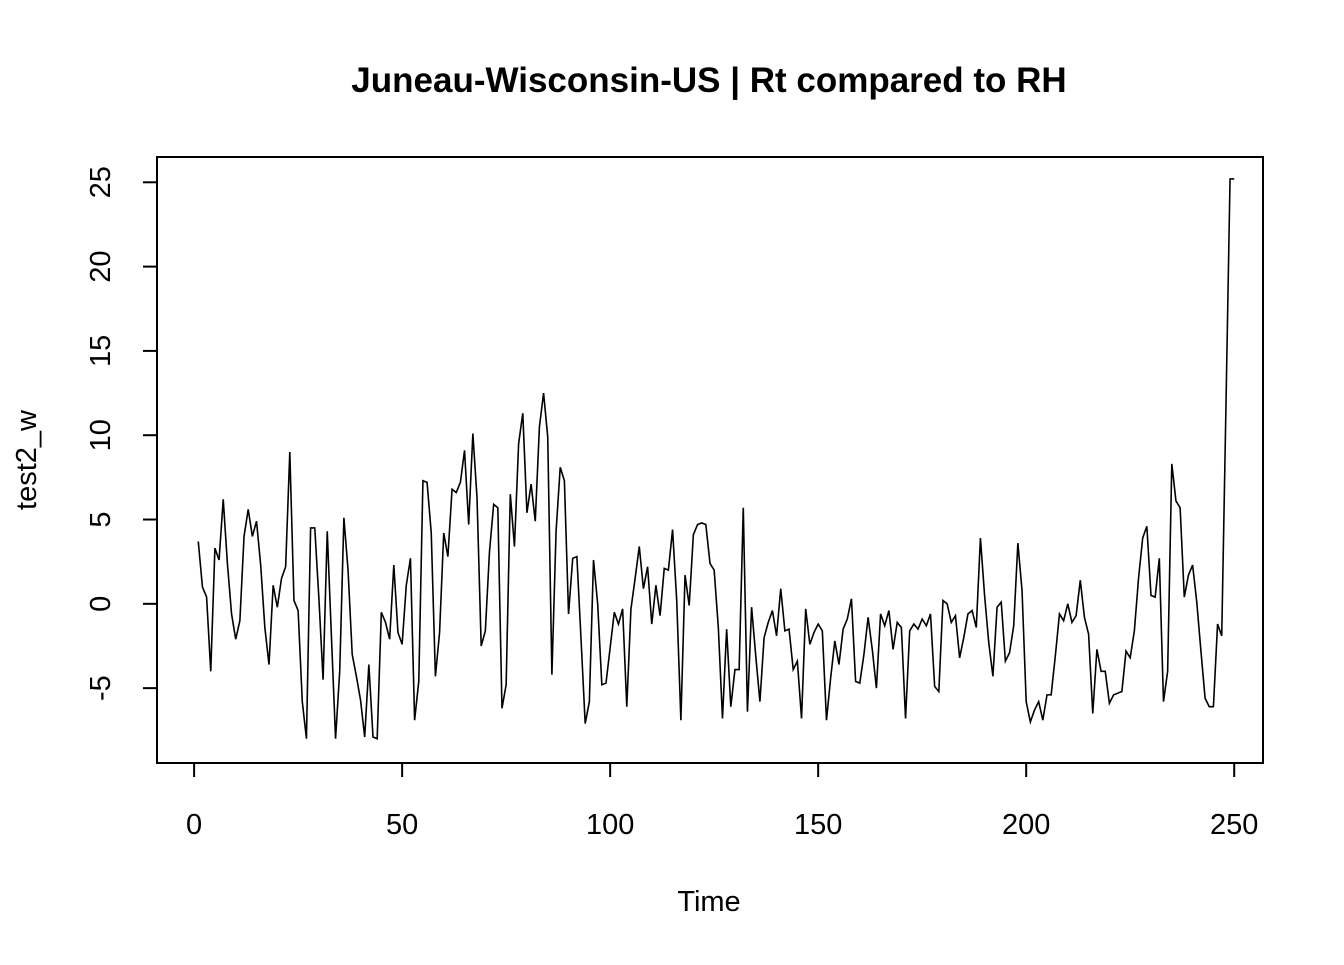 The height and width of the screenshot is (965, 1344). Describe the element at coordinates (708, 902) in the screenshot. I see `x-axis-label: Time` at that location.